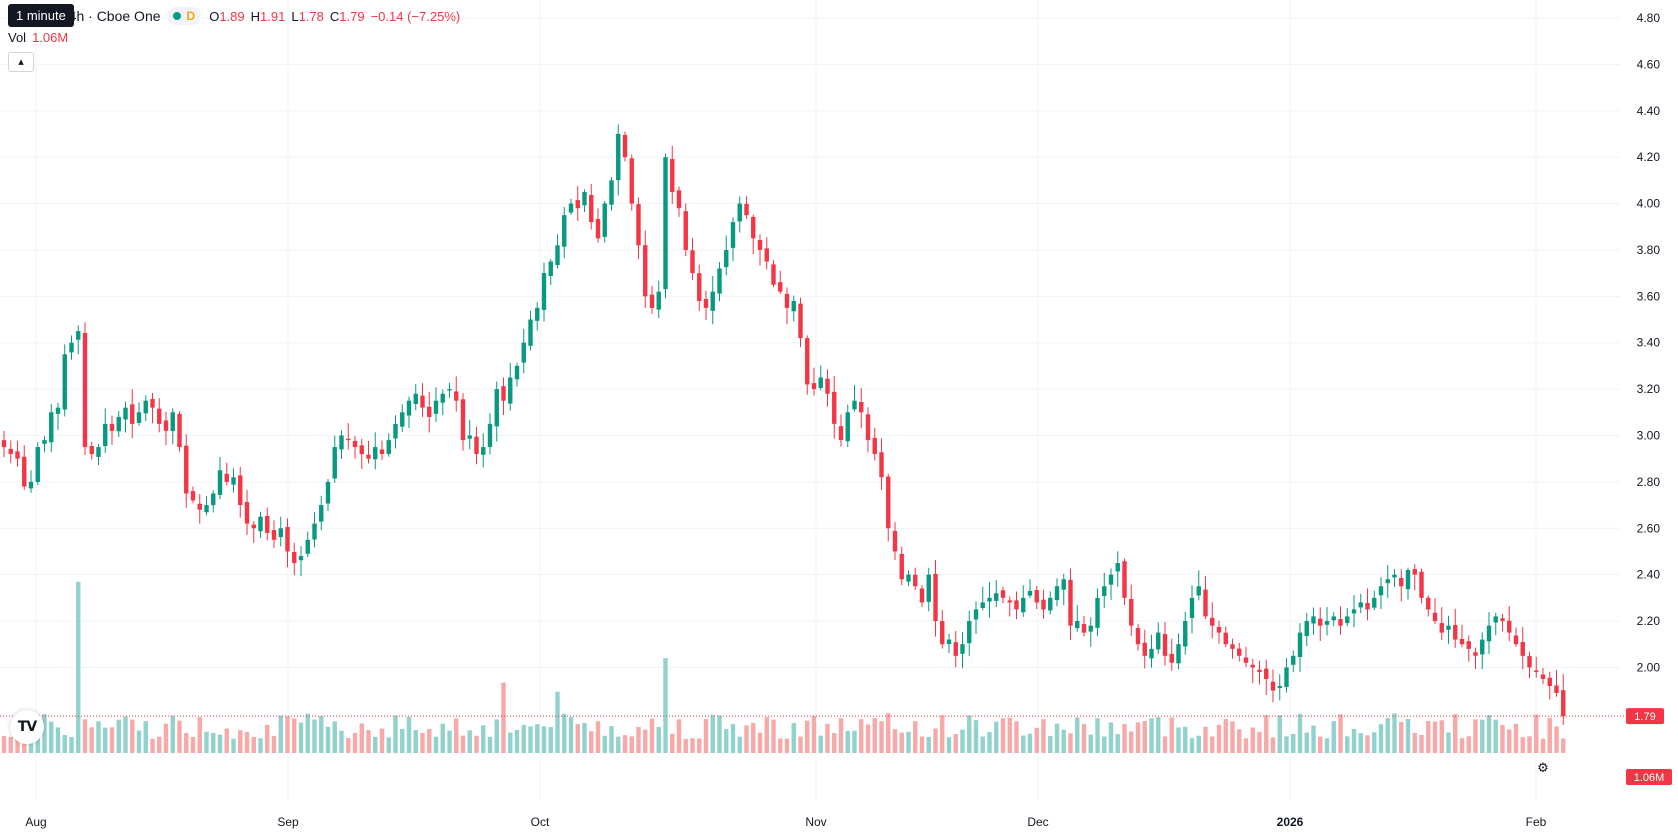 The width and height of the screenshot is (1678, 835). I want to click on price-tick-label: 4.00, so click(1649, 204).